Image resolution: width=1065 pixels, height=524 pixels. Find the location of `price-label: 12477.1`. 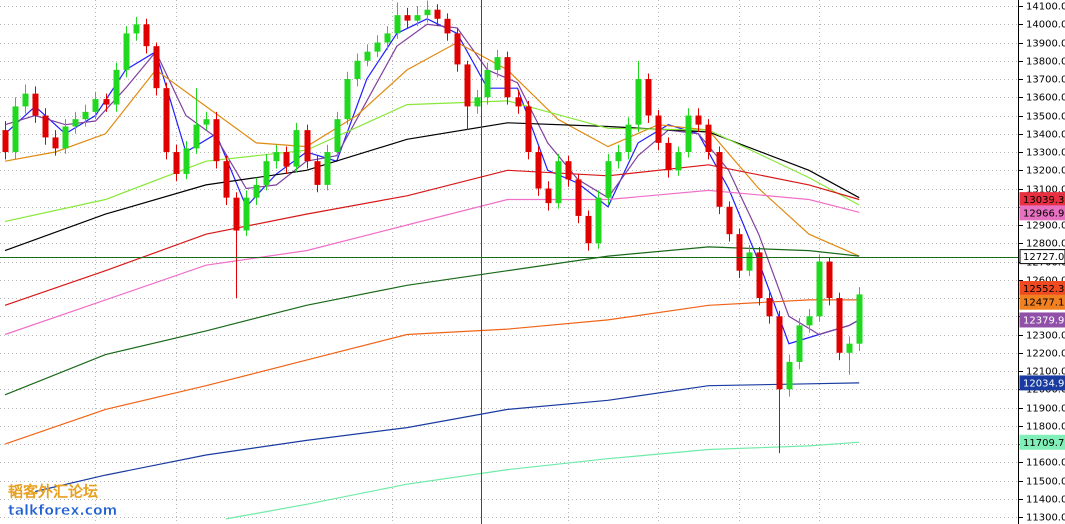

price-label: 12477.1 is located at coordinates (1043, 303).